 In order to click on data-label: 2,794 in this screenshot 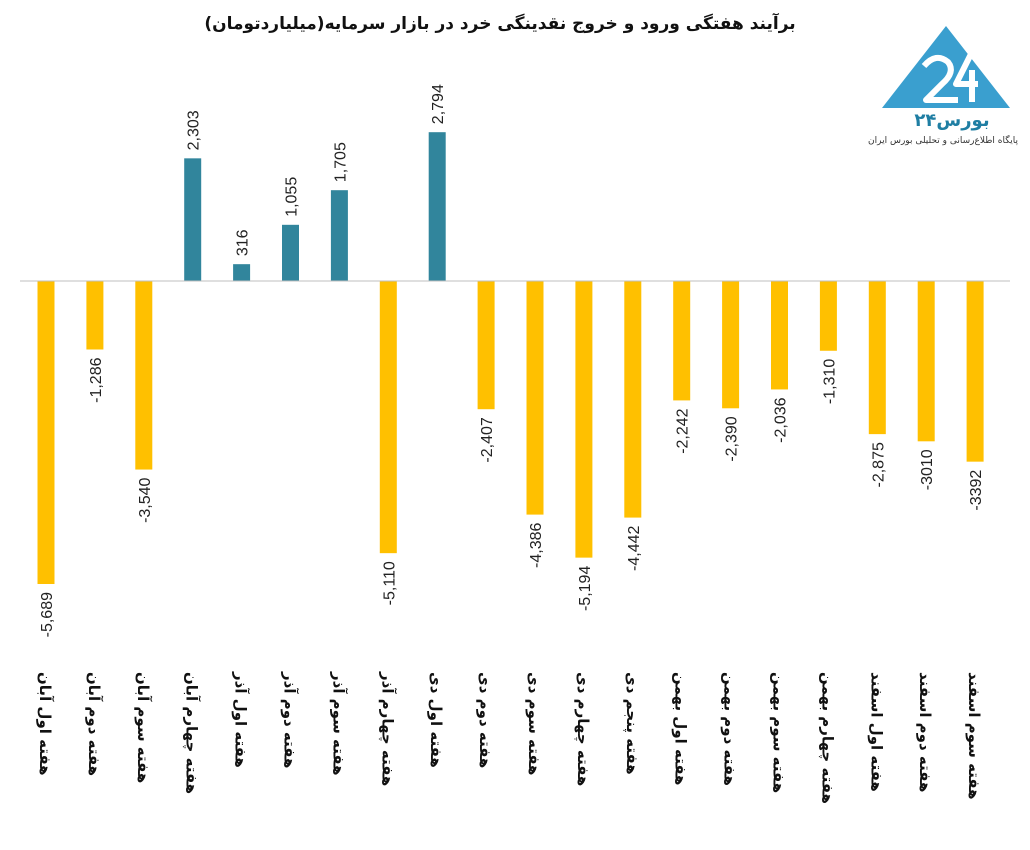, I will do `click(438, 104)`.